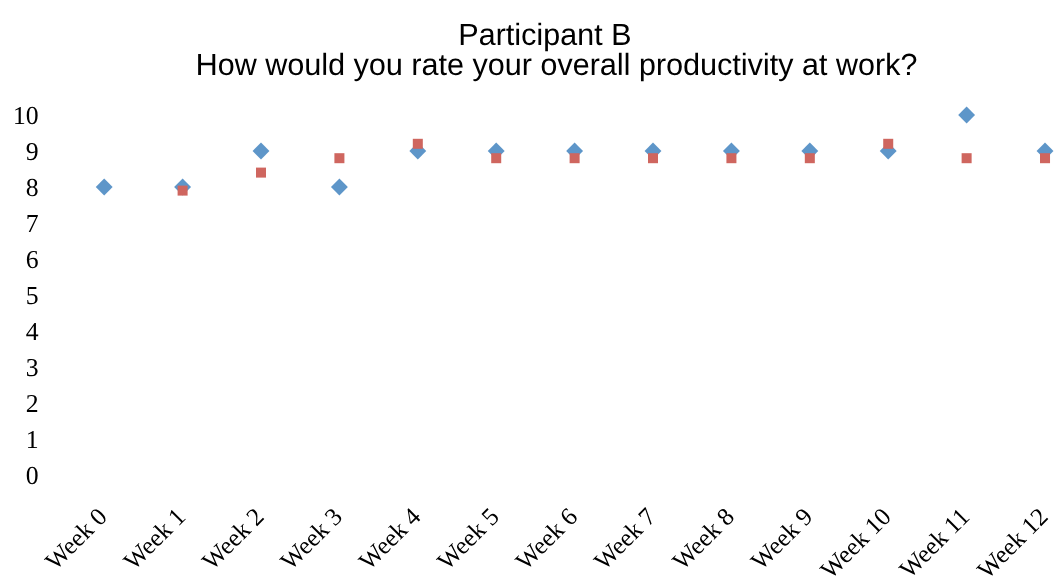 Image resolution: width=1056 pixels, height=584 pixels. I want to click on y-tick-label: 1, so click(33, 439).